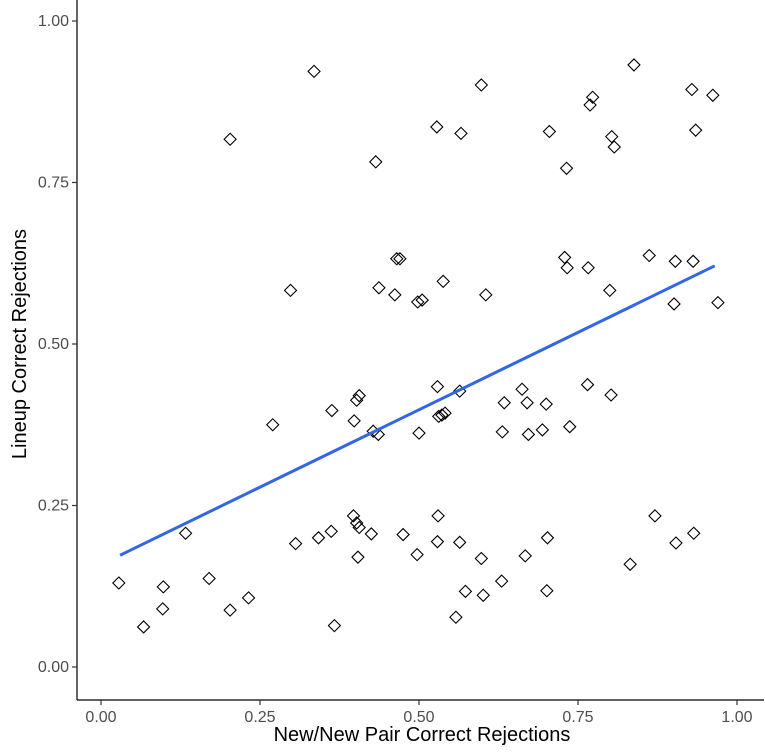 This screenshot has height=752, width=765. Describe the element at coordinates (100, 717) in the screenshot. I see `x-tick-label: 0.00` at that location.